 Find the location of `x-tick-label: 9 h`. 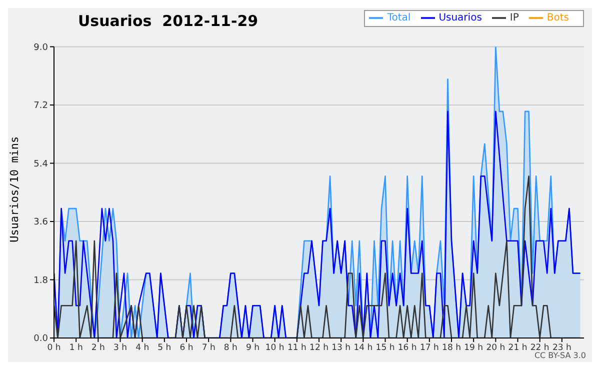

x-tick-label: 9 h is located at coordinates (253, 348).